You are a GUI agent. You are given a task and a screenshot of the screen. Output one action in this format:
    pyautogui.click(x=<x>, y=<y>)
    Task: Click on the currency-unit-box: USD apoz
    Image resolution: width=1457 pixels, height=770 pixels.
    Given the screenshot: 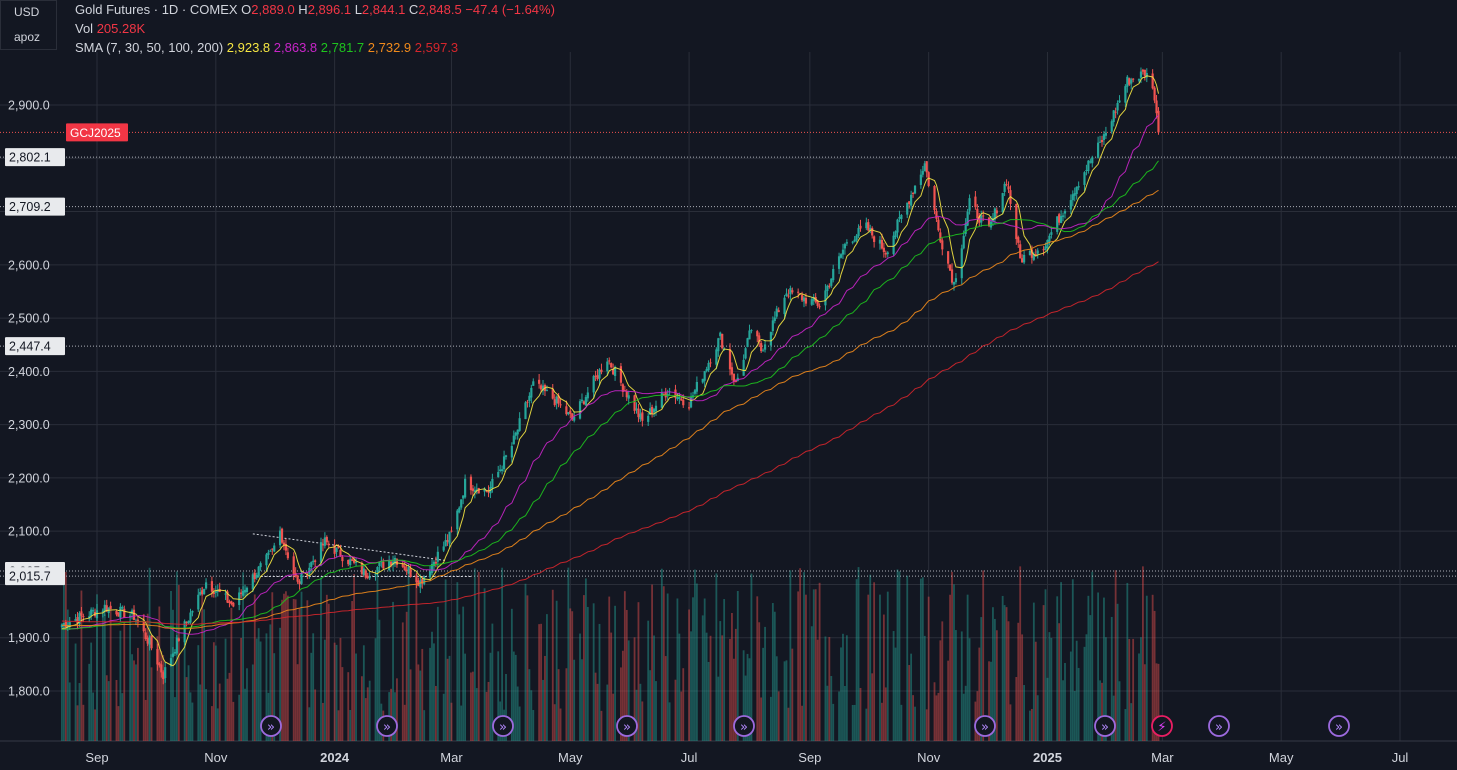 What is the action you would take?
    pyautogui.click(x=28, y=25)
    